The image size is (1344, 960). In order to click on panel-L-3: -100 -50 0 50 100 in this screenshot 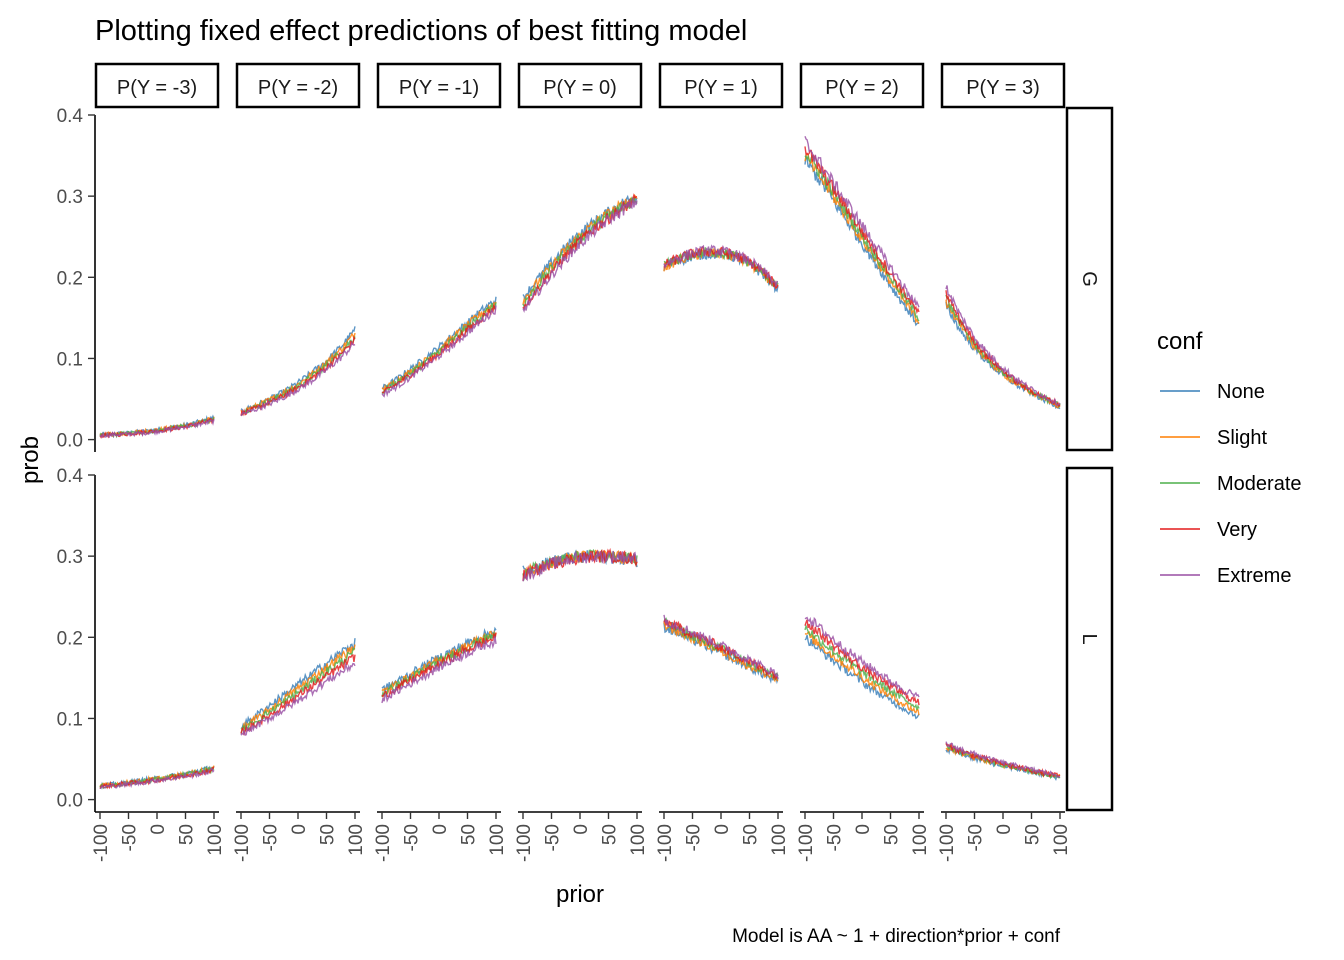, I will do `click(440, 744)`.